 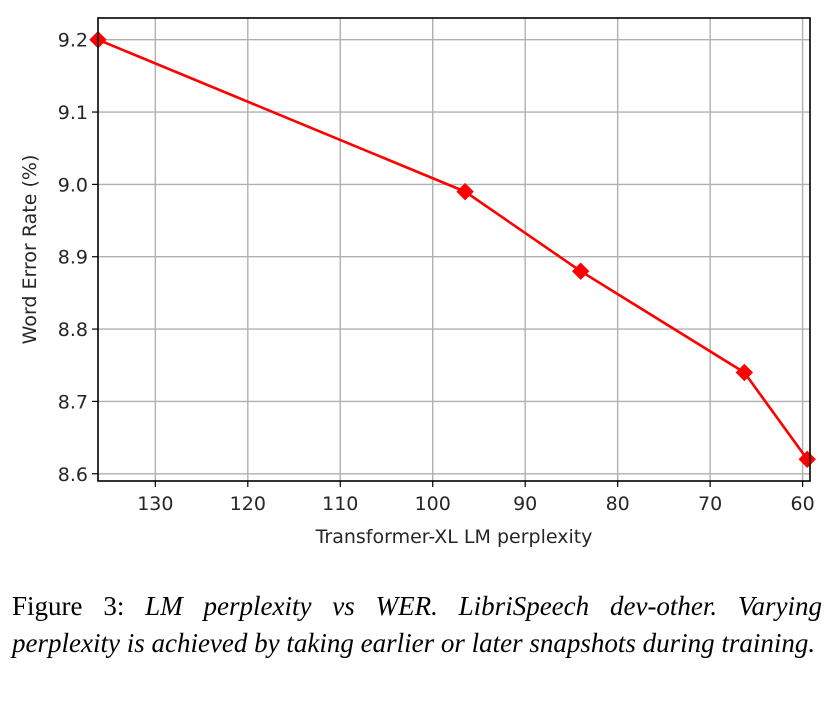 I want to click on caption-label: Figure 3:, so click(x=68, y=606).